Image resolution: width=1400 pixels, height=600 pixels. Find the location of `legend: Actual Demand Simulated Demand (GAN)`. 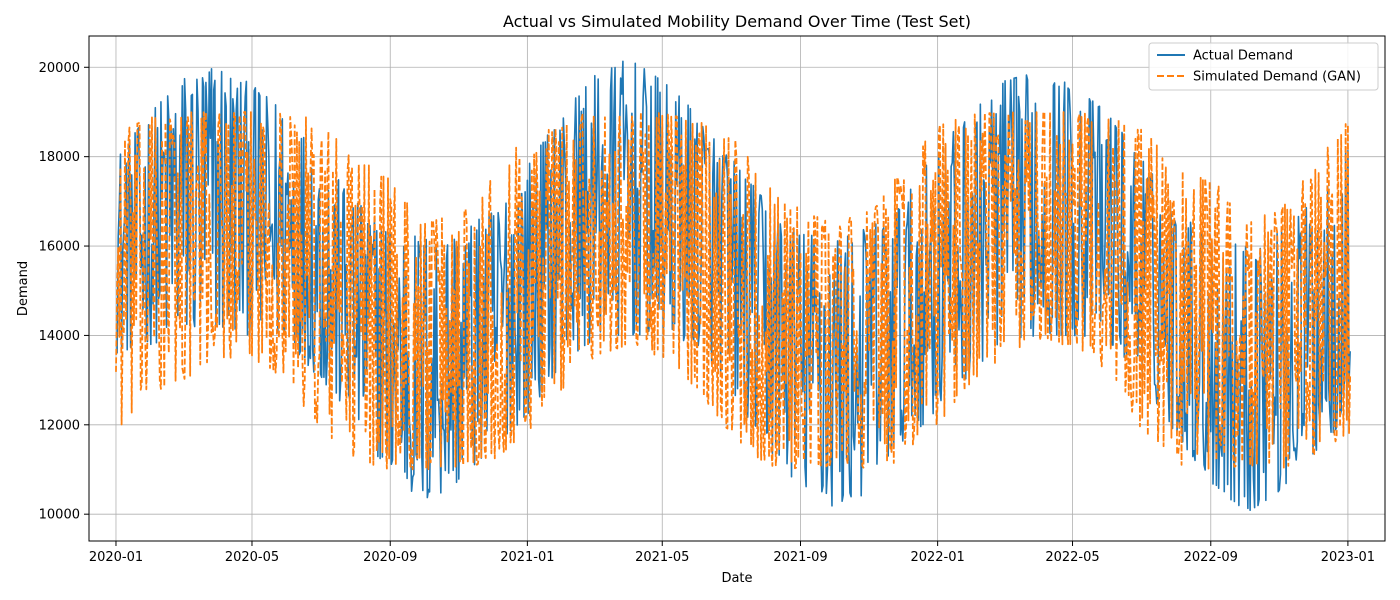

legend: Actual Demand Simulated Demand (GAN) is located at coordinates (1263, 66).